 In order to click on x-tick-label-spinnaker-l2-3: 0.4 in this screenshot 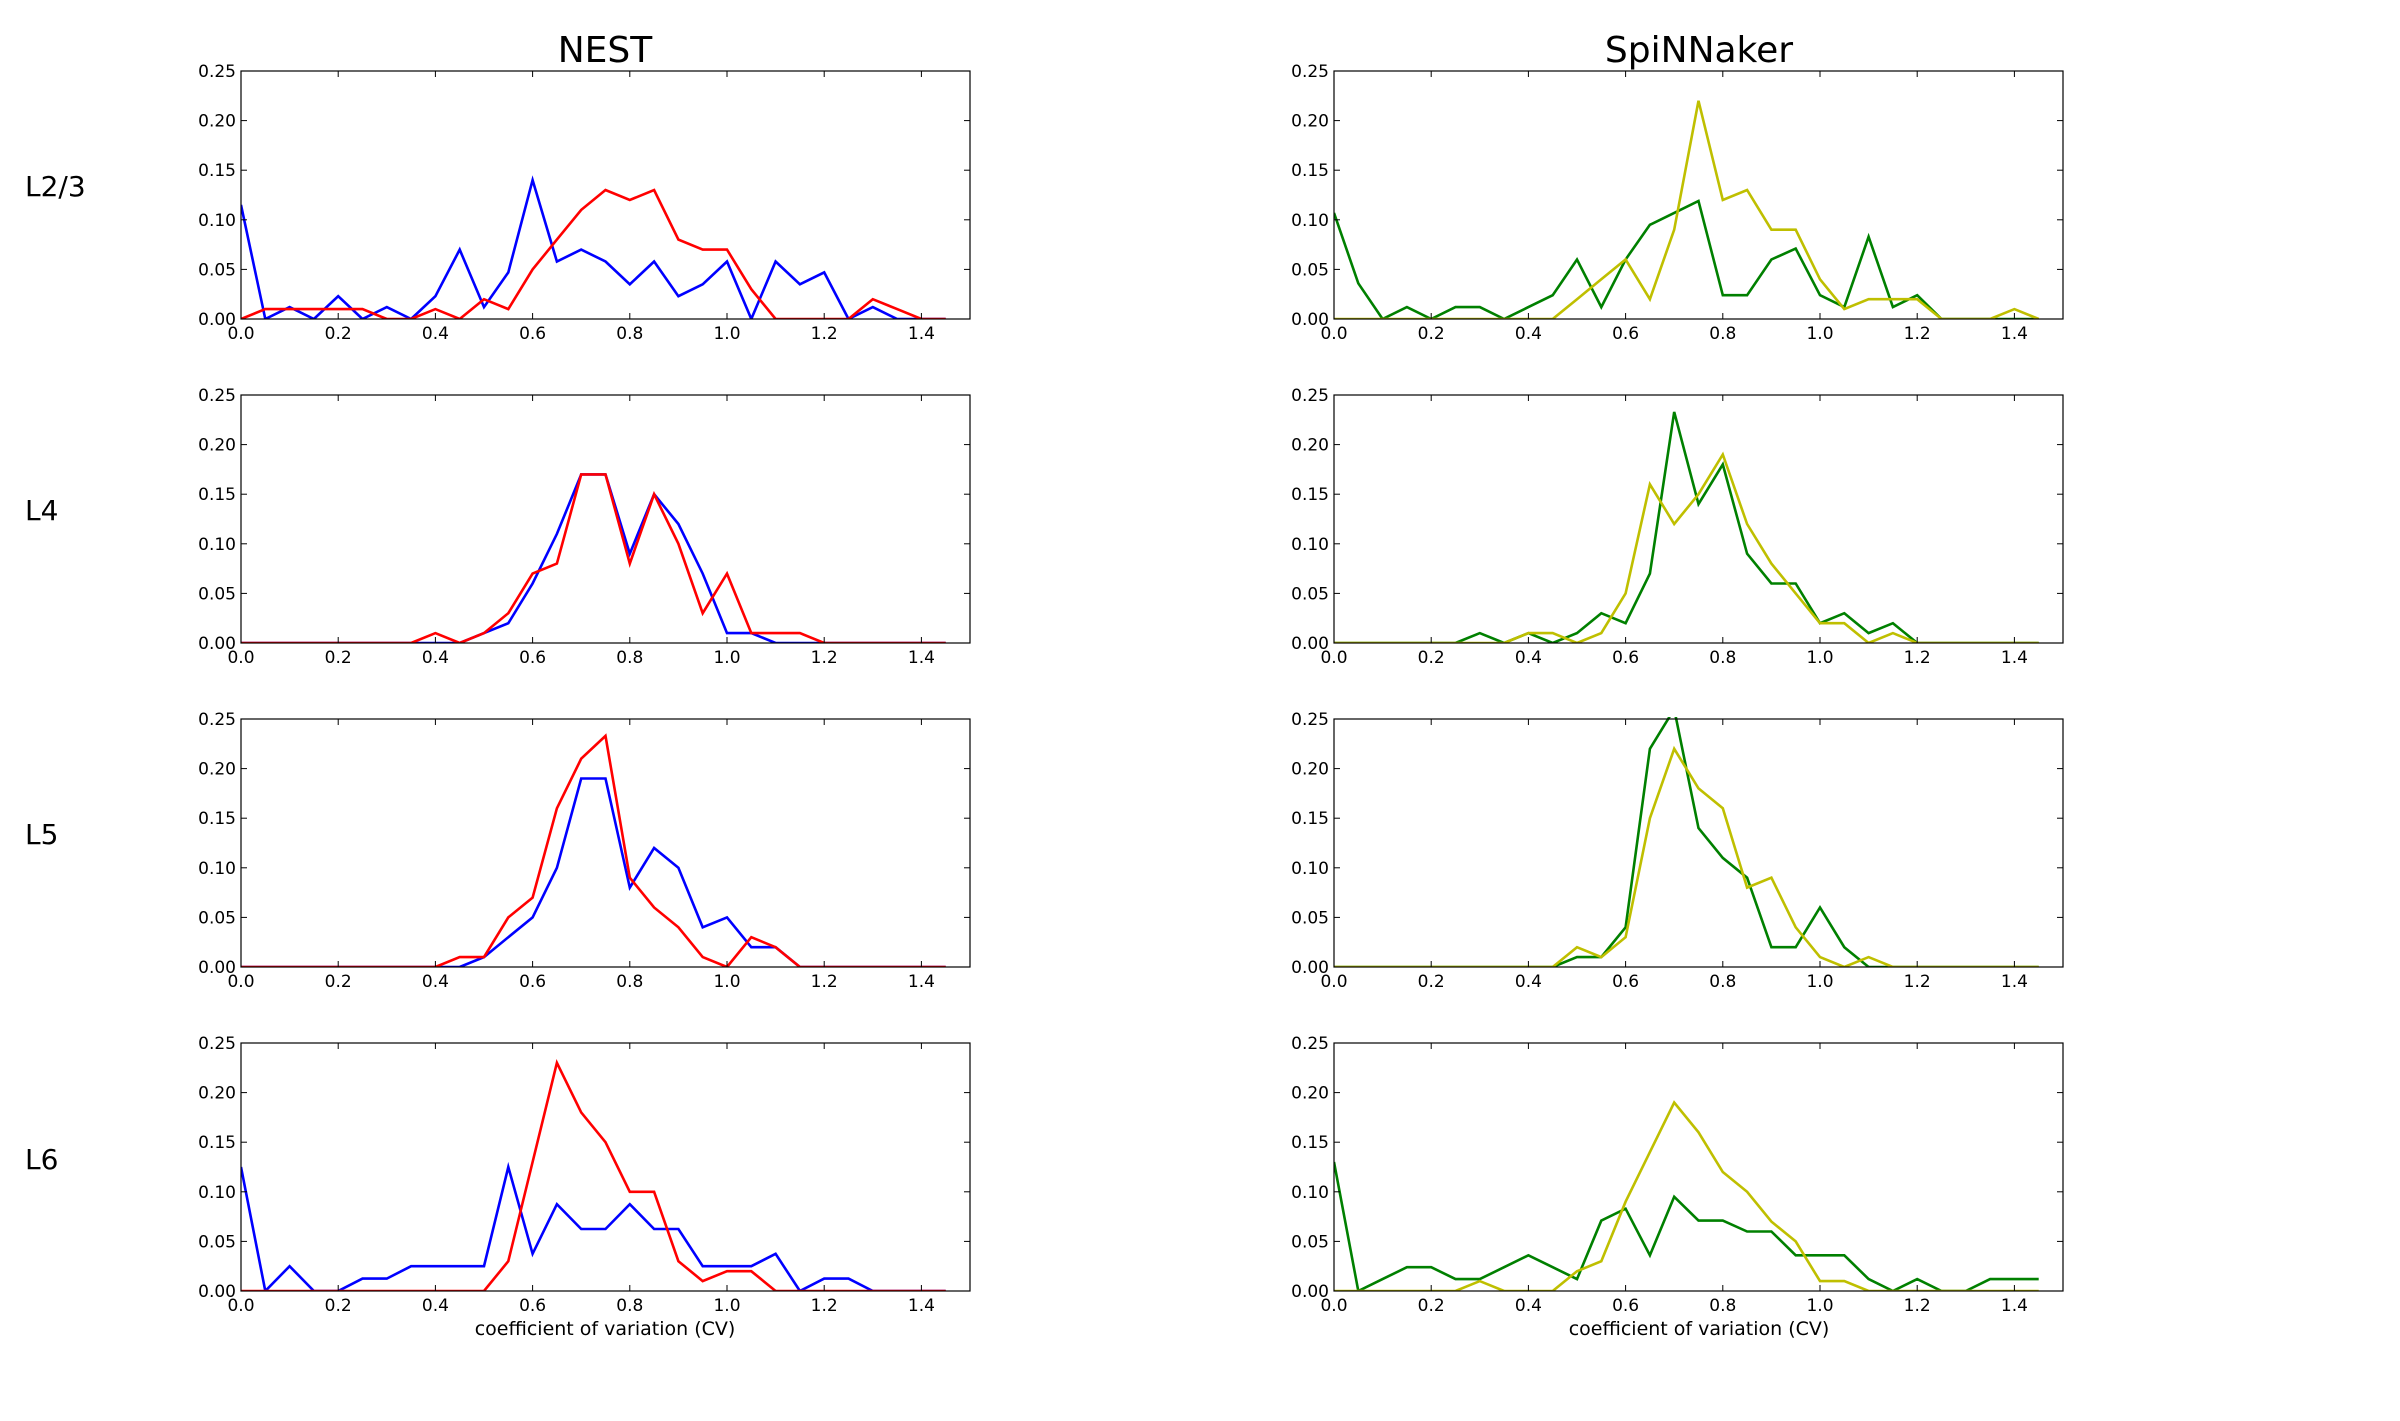, I will do `click(1528, 334)`.